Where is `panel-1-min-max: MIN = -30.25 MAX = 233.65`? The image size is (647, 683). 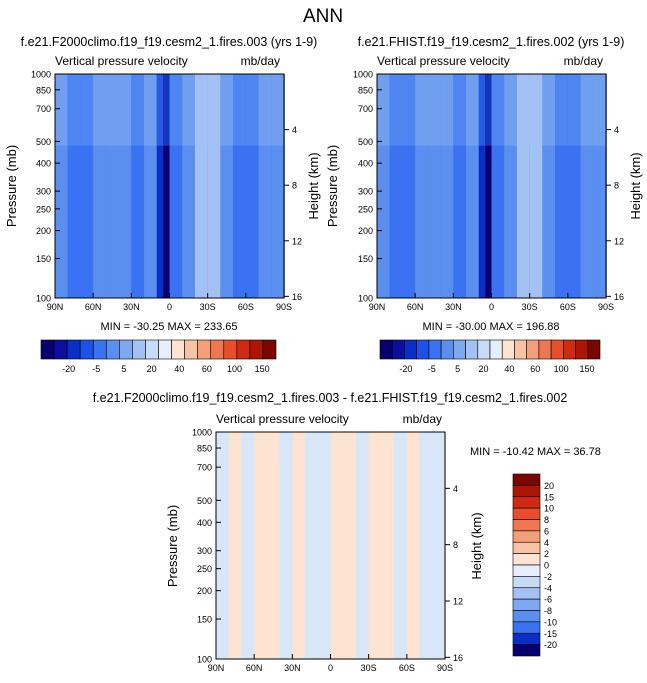
panel-1-min-max: MIN = -30.25 MAX = 233.65 is located at coordinates (169, 327).